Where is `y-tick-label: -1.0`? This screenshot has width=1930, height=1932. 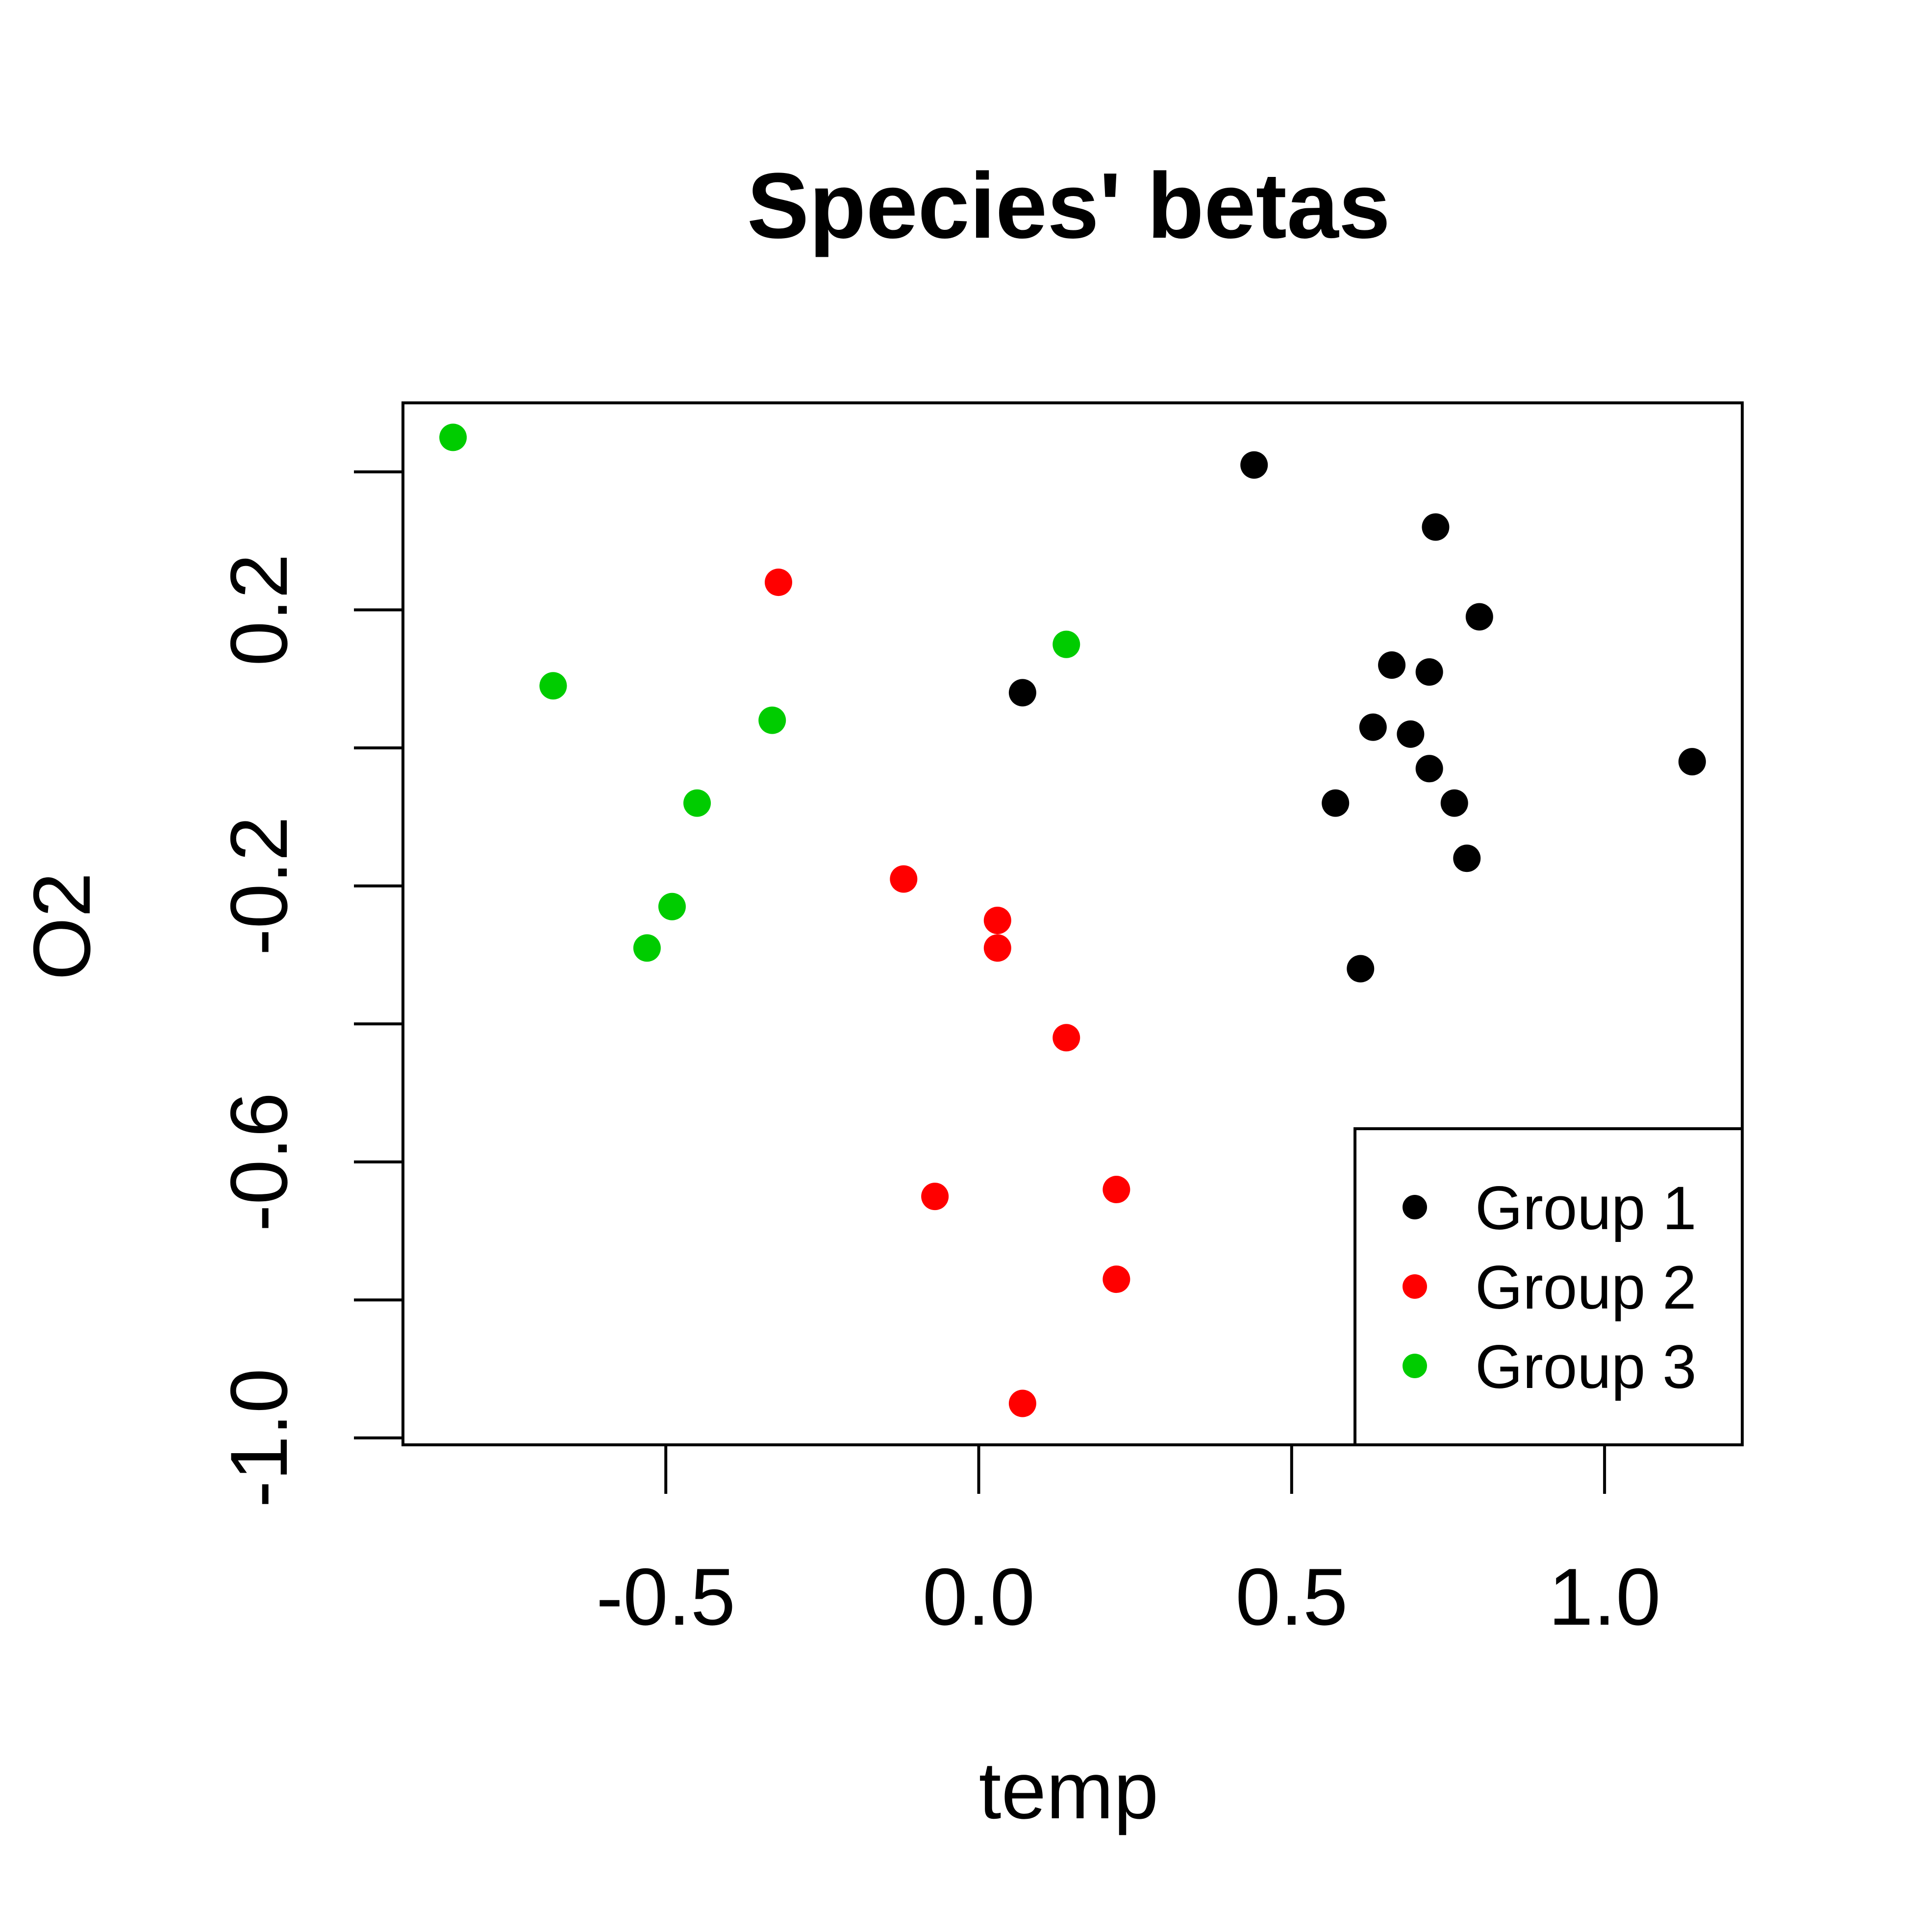 y-tick-label: -1.0 is located at coordinates (259, 1438).